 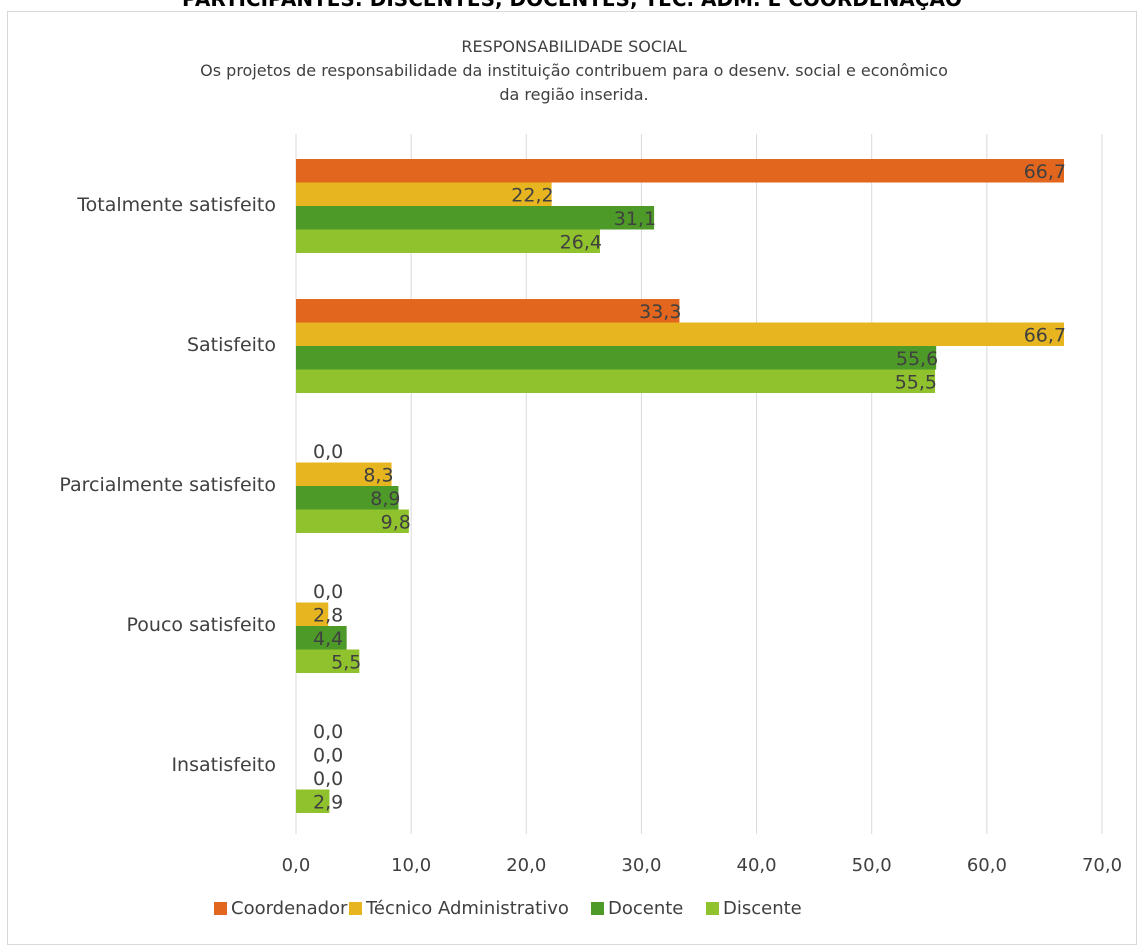 I want to click on category-label: Pouco satisfeito, so click(x=201, y=625).